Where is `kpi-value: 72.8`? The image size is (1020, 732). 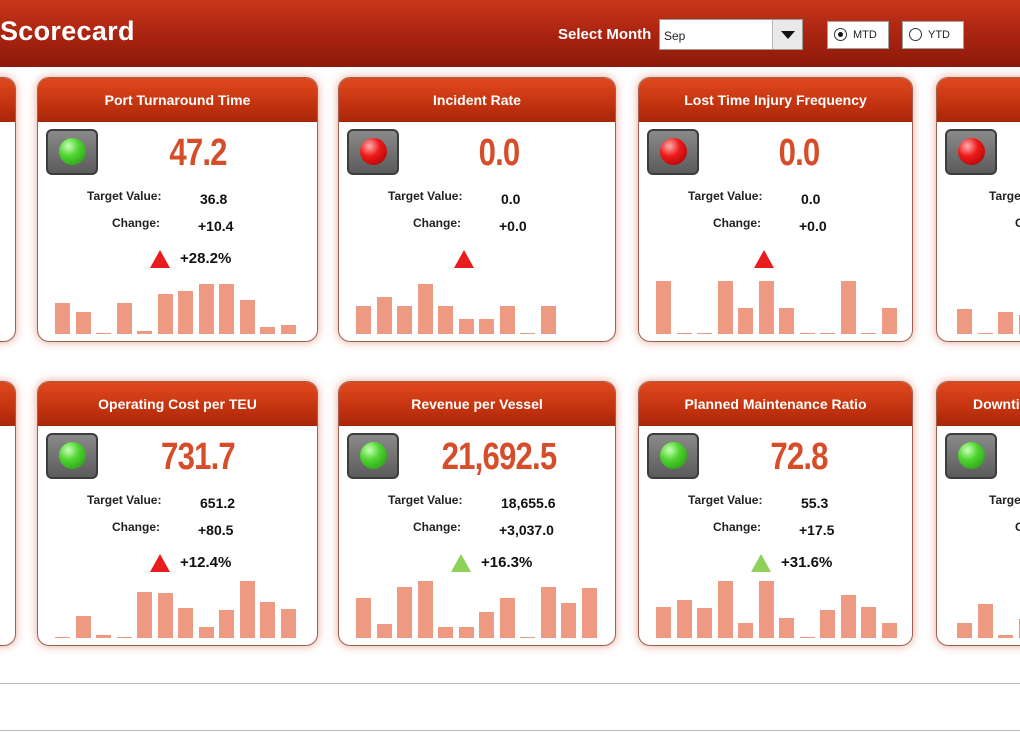
kpi-value: 72.8 is located at coordinates (799, 457).